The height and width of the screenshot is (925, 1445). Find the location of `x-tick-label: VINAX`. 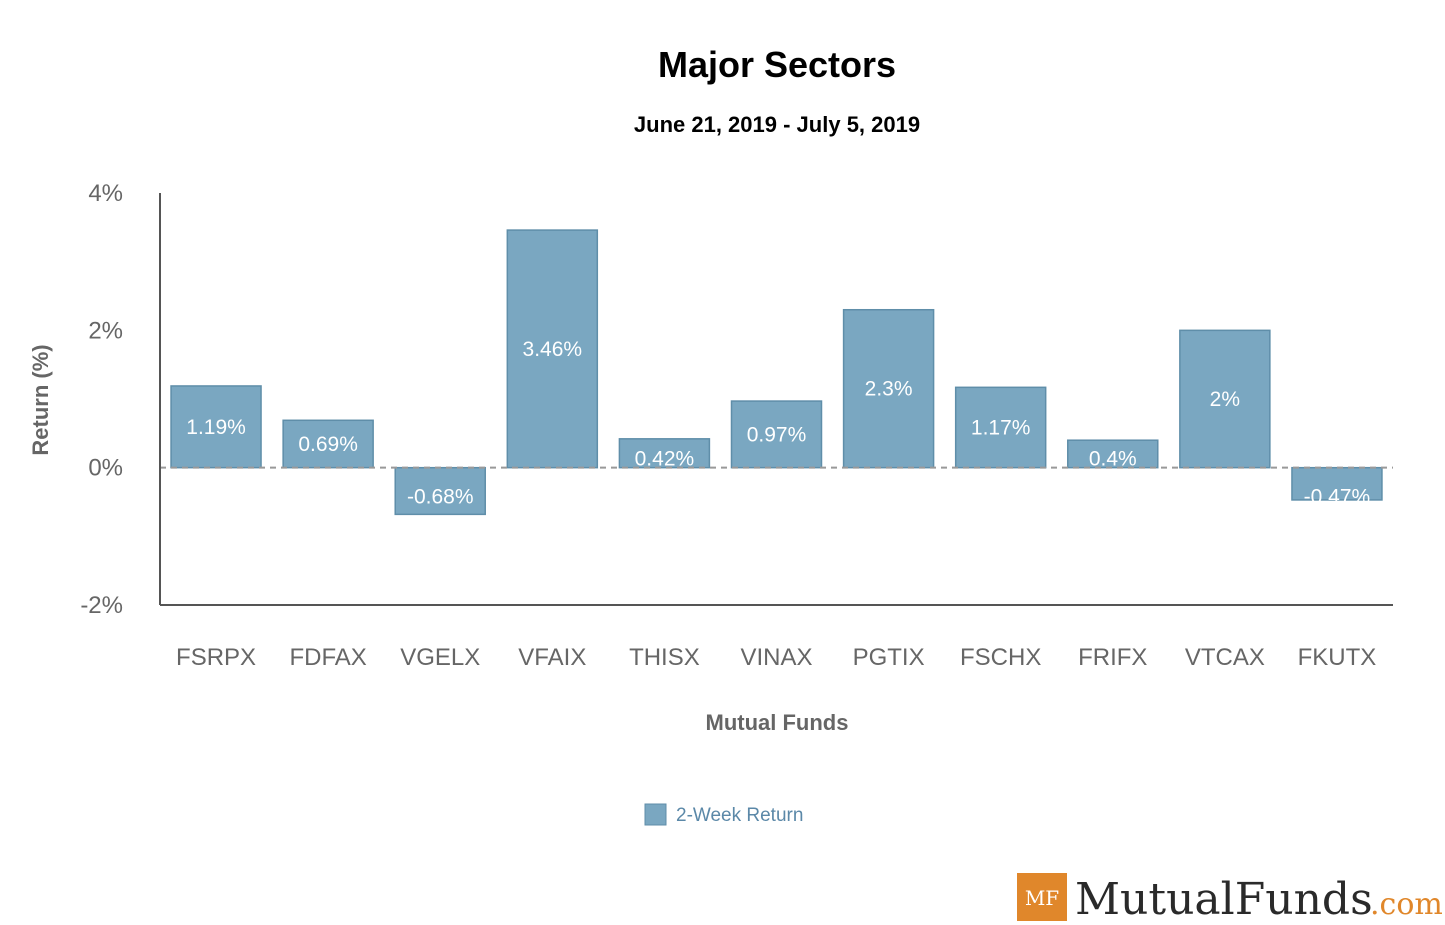

x-tick-label: VINAX is located at coordinates (776, 657).